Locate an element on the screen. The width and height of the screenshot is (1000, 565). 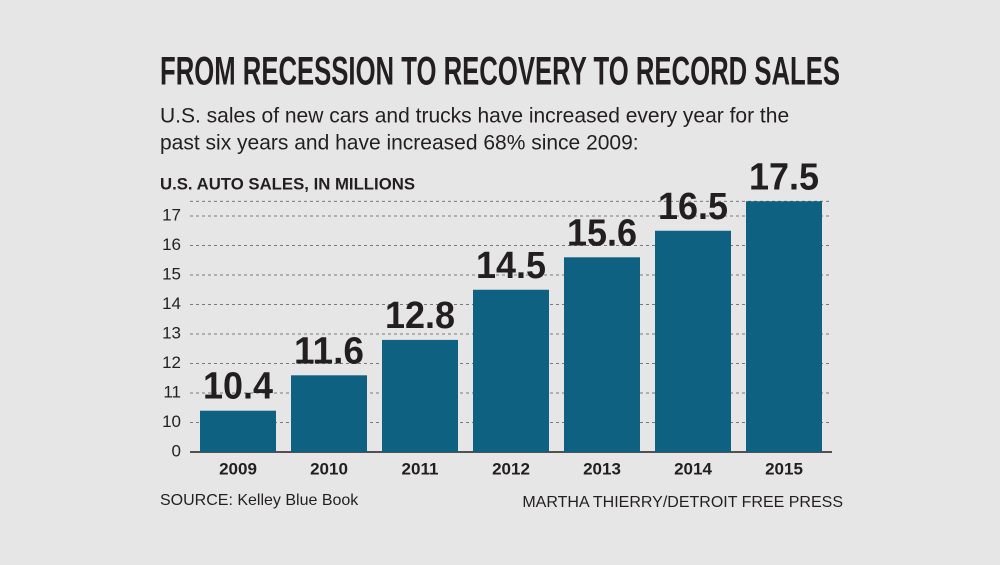
x-tick-label: 2012 is located at coordinates (511, 468).